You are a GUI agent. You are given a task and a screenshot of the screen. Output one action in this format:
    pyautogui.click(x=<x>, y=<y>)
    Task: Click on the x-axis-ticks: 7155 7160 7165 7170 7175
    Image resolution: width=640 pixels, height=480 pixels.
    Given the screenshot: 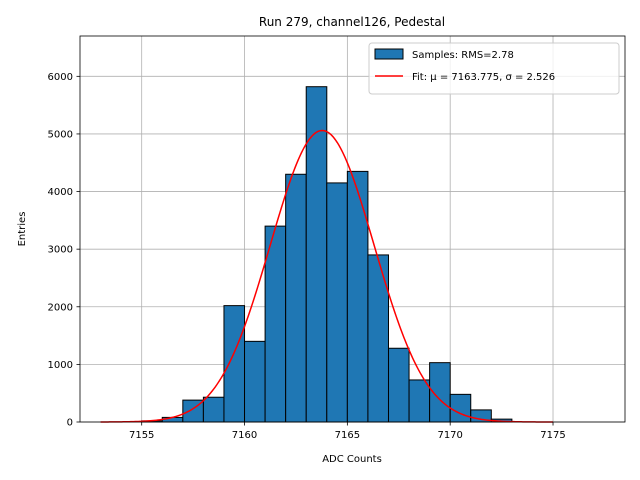 What is the action you would take?
    pyautogui.click(x=347, y=431)
    